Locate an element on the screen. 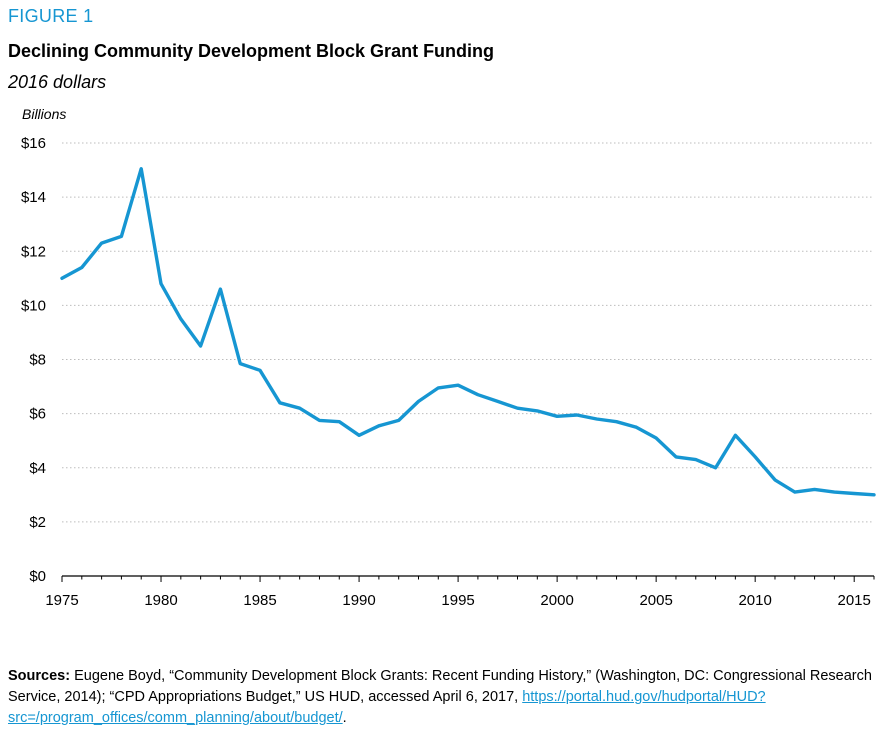 This screenshot has width=892, height=738. x-tick-label: 1990 is located at coordinates (358, 600).